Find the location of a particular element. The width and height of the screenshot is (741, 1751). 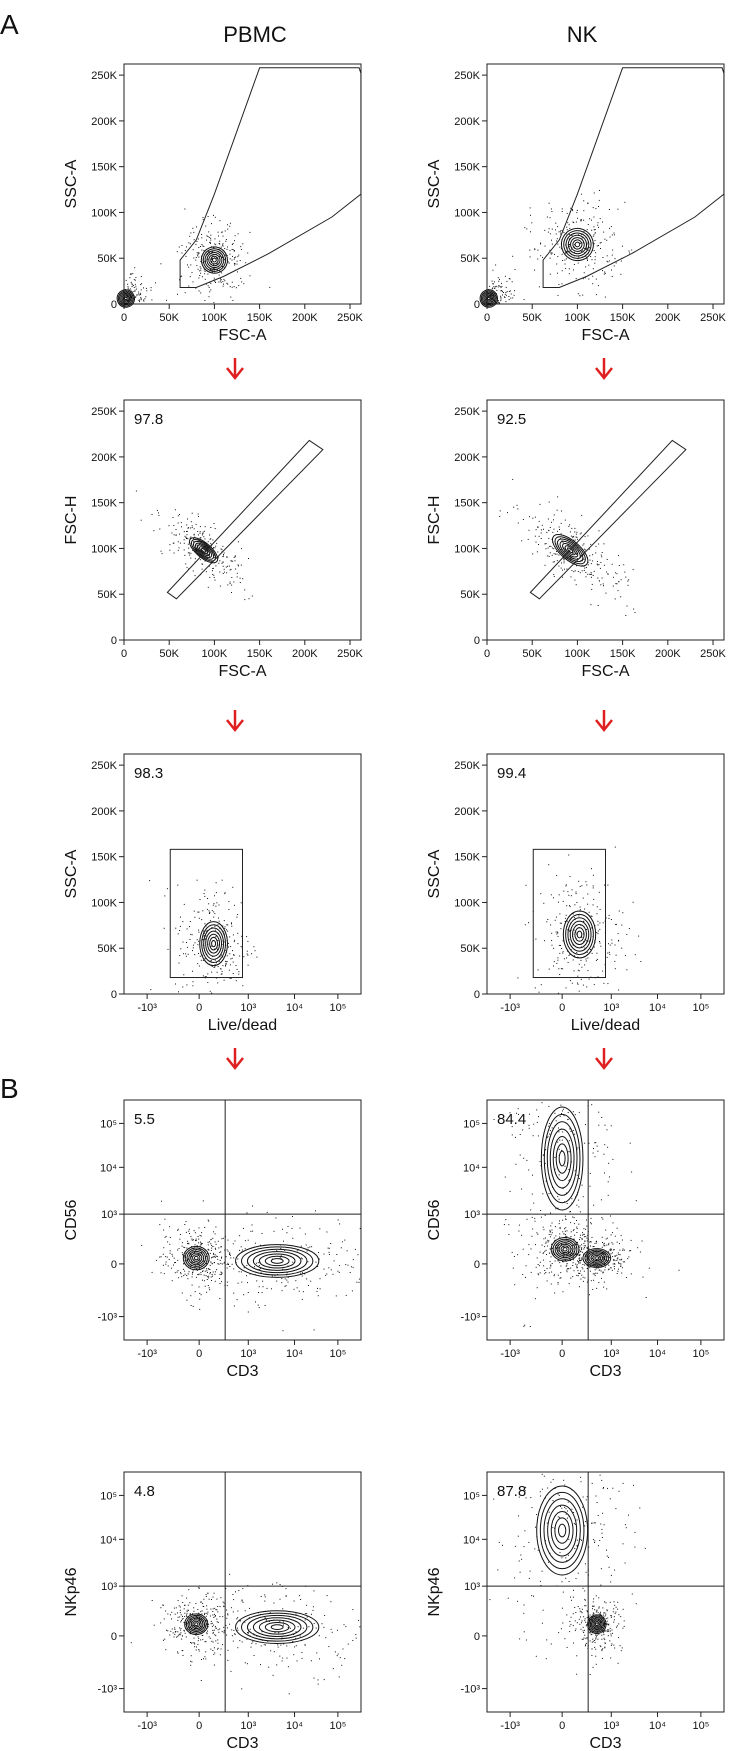

x-tick-label: 10⁵ is located at coordinates (337, 1008).